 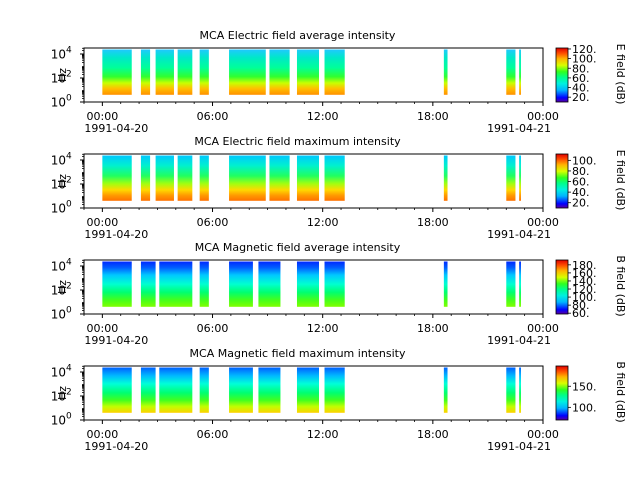 I want to click on panel-title: MCA Magnetic field average intensity, so click(x=298, y=247).